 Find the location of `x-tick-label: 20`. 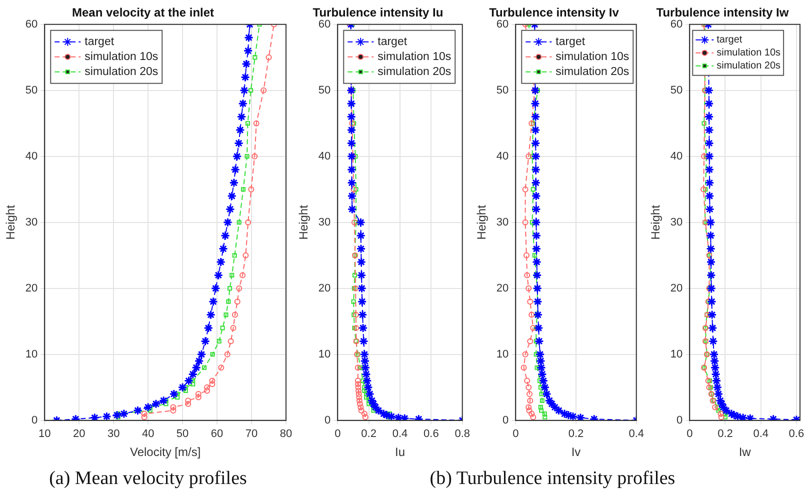

x-tick-label: 20 is located at coordinates (79, 434).